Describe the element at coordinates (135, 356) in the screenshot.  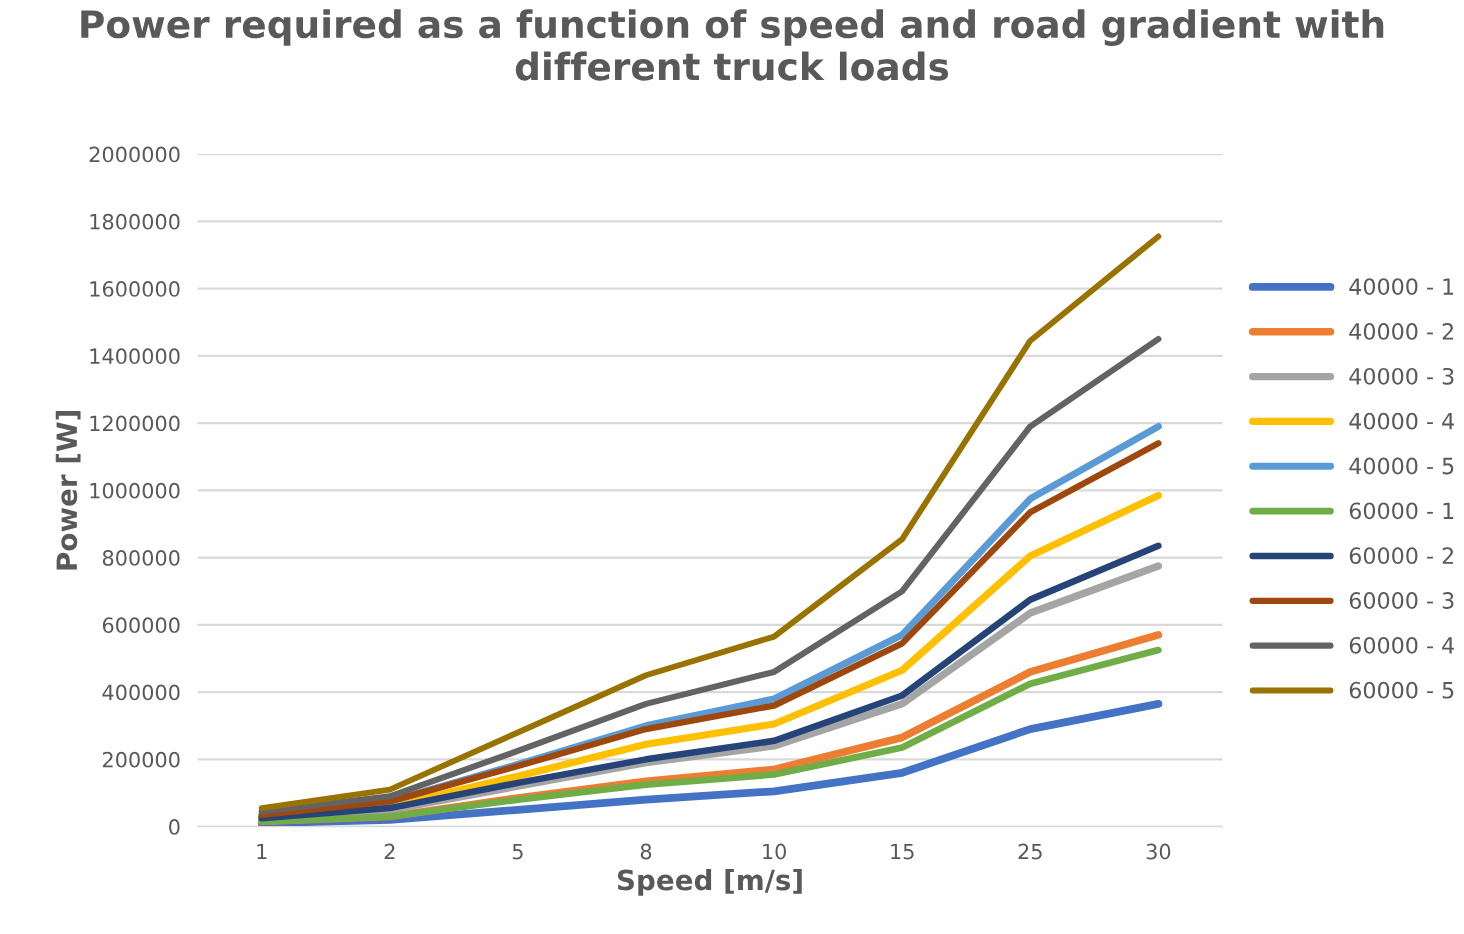
I see `y-tick-label: 1400000` at that location.